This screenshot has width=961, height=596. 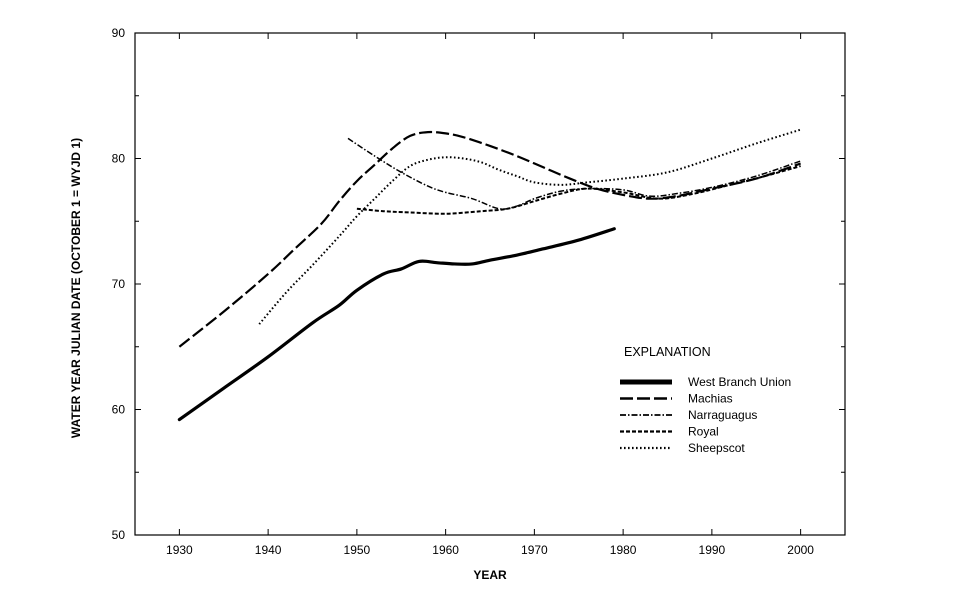 What do you see at coordinates (268, 550) in the screenshot?
I see `x-tick-label: 1940` at bounding box center [268, 550].